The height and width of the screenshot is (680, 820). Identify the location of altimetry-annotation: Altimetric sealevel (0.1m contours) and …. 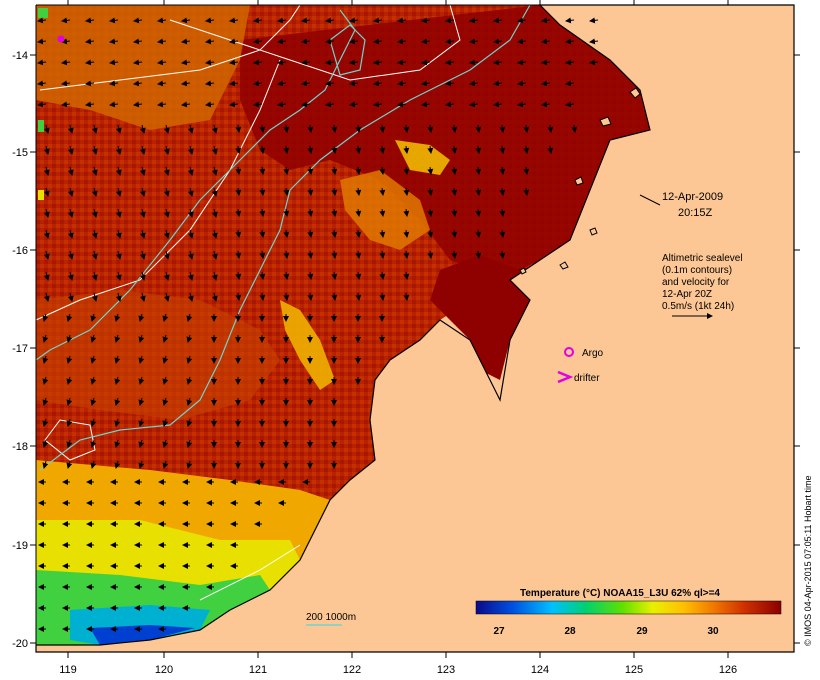
(702, 286).